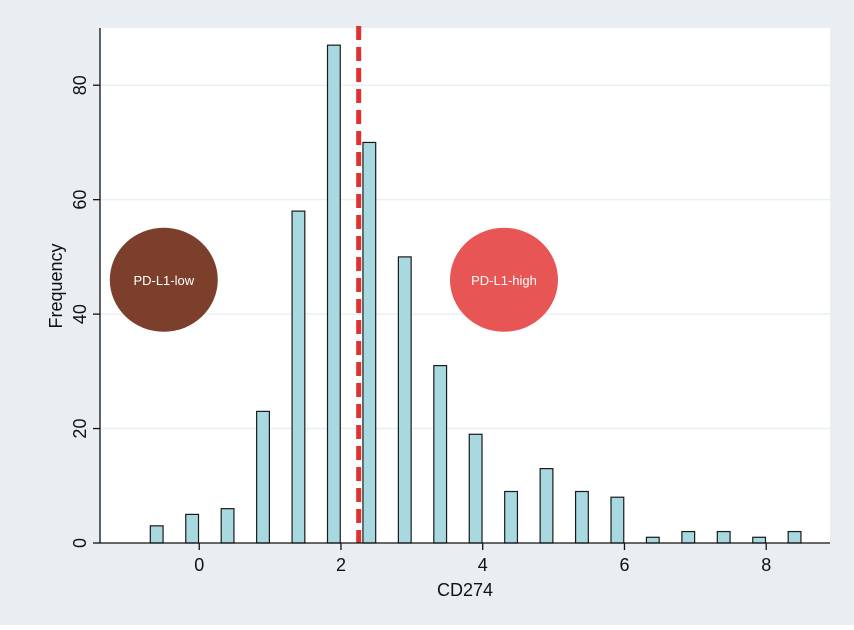  Describe the element at coordinates (341, 565) in the screenshot. I see `x-tick-label: 2` at that location.